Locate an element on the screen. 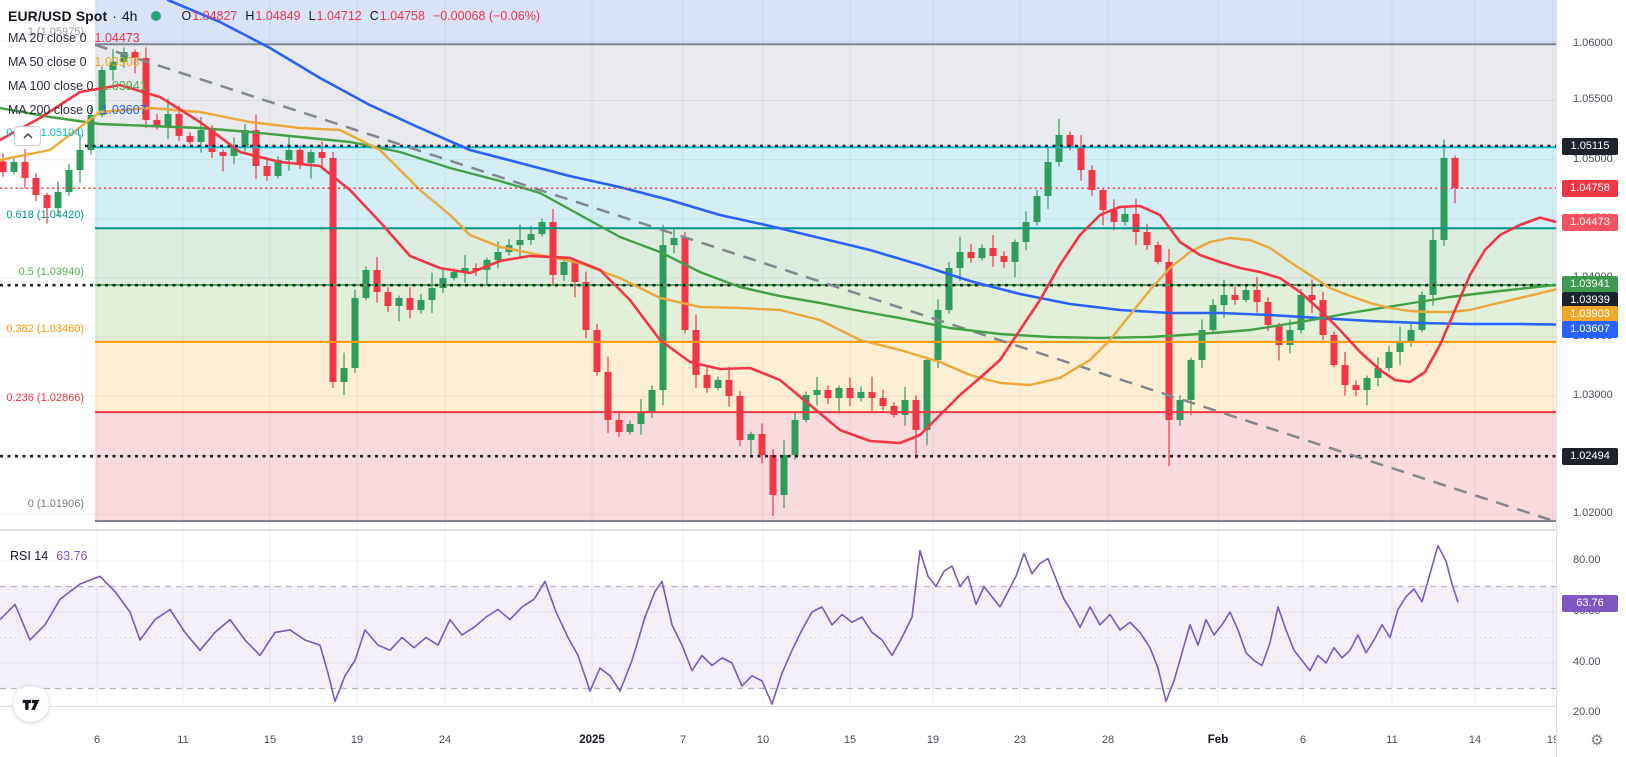 Image resolution: width=1626 pixels, height=757 pixels. time-tick-label: Feb is located at coordinates (1218, 740).